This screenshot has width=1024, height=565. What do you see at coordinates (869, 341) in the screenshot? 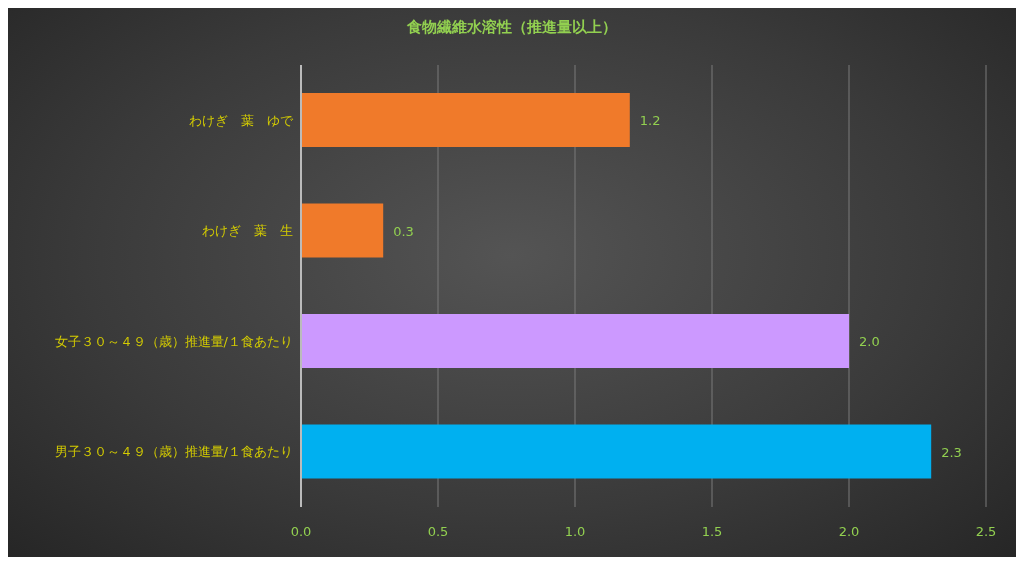
I see `data-label: 2.0` at bounding box center [869, 341].